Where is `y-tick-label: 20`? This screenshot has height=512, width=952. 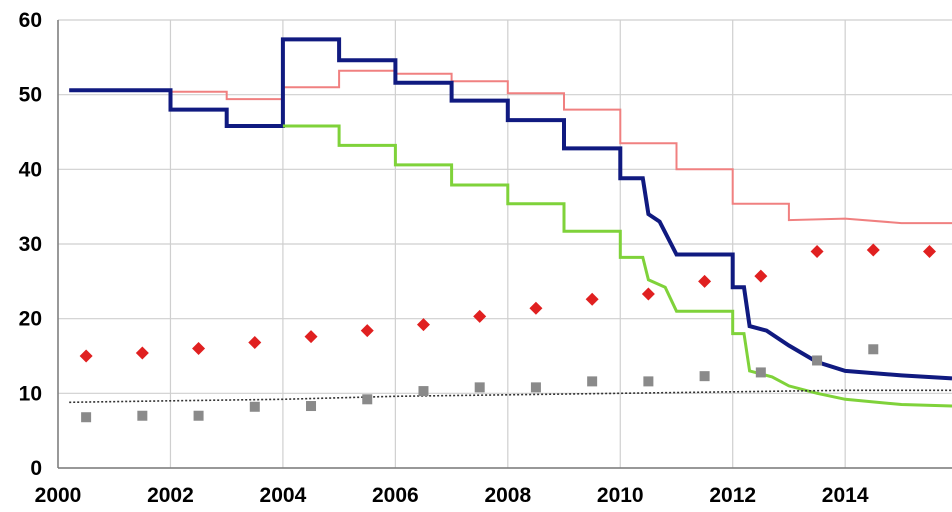 y-tick-label: 20 is located at coordinates (30, 319).